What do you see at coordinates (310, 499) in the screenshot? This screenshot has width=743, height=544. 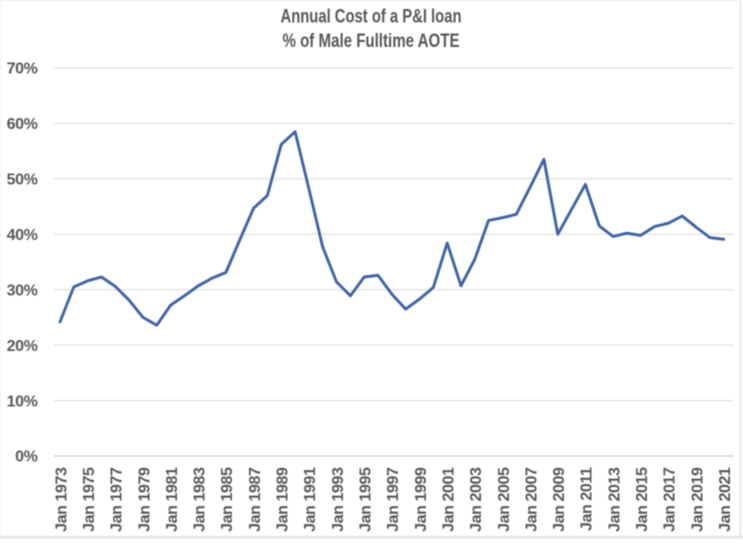 I see `svg-text: Jan 1991` at bounding box center [310, 499].